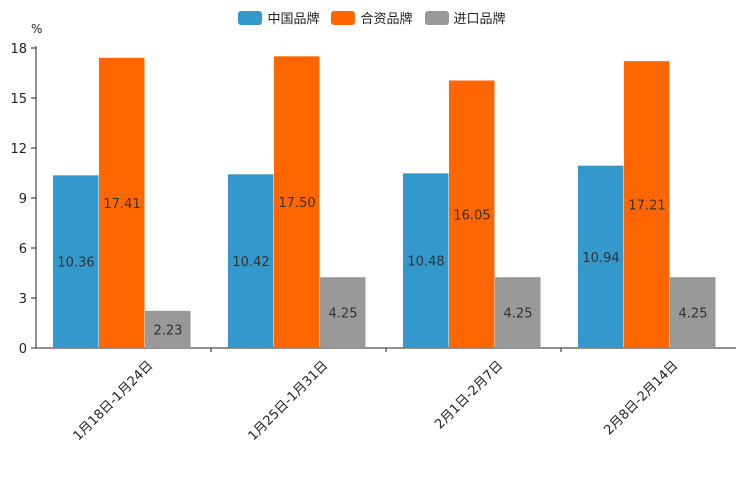 Image resolution: width=744 pixels, height=496 pixels. I want to click on data-label-2-1: 4.25, so click(343, 314).